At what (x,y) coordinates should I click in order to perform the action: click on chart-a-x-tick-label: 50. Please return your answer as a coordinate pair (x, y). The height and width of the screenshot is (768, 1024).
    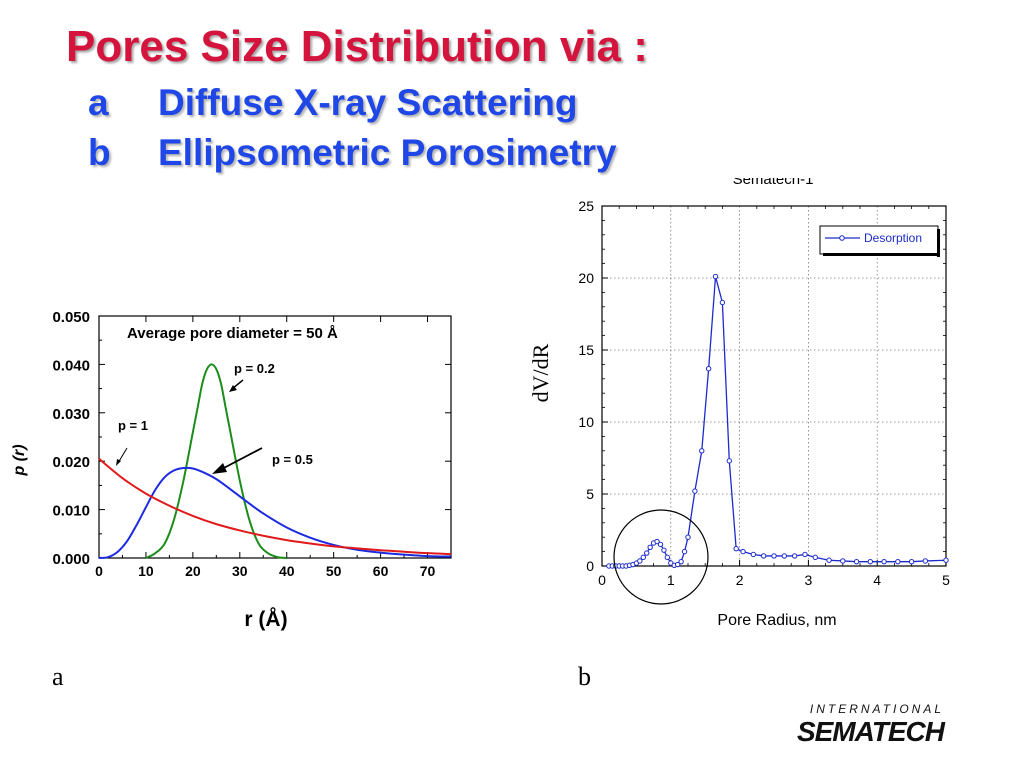
    Looking at the image, I should click on (334, 571).